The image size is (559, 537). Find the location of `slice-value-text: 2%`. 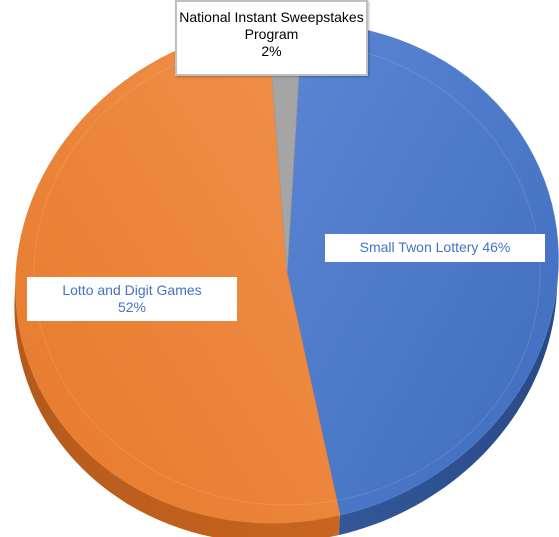

slice-value-text: 2% is located at coordinates (271, 51).